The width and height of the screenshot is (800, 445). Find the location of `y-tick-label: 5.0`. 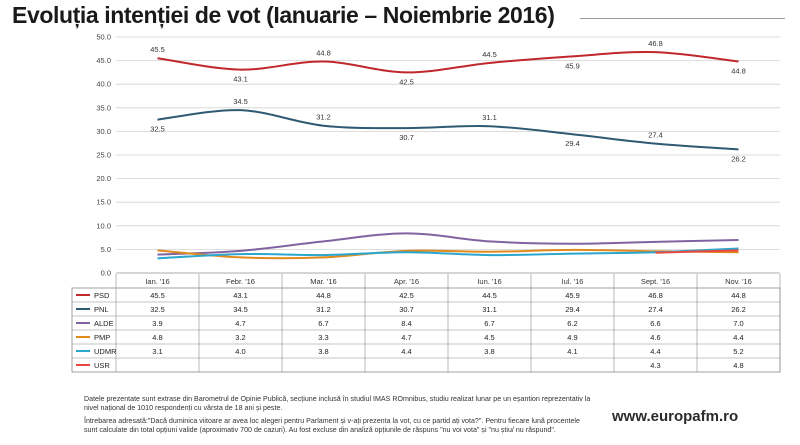

y-tick-label: 5.0 is located at coordinates (106, 249).